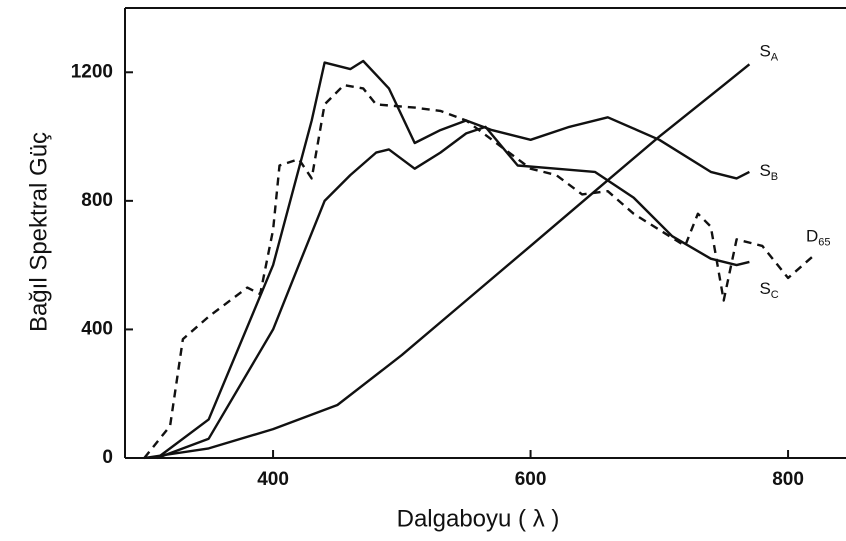 This screenshot has width=846, height=541. What do you see at coordinates (774, 177) in the screenshot?
I see `series-label-sub: B` at bounding box center [774, 177].